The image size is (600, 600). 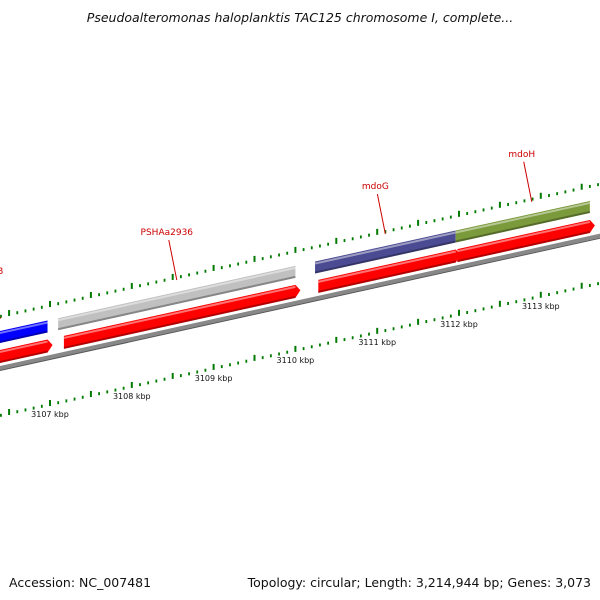 What do you see at coordinates (377, 342) in the screenshot?
I see `axis-label-3111: 3111 kbp` at bounding box center [377, 342].